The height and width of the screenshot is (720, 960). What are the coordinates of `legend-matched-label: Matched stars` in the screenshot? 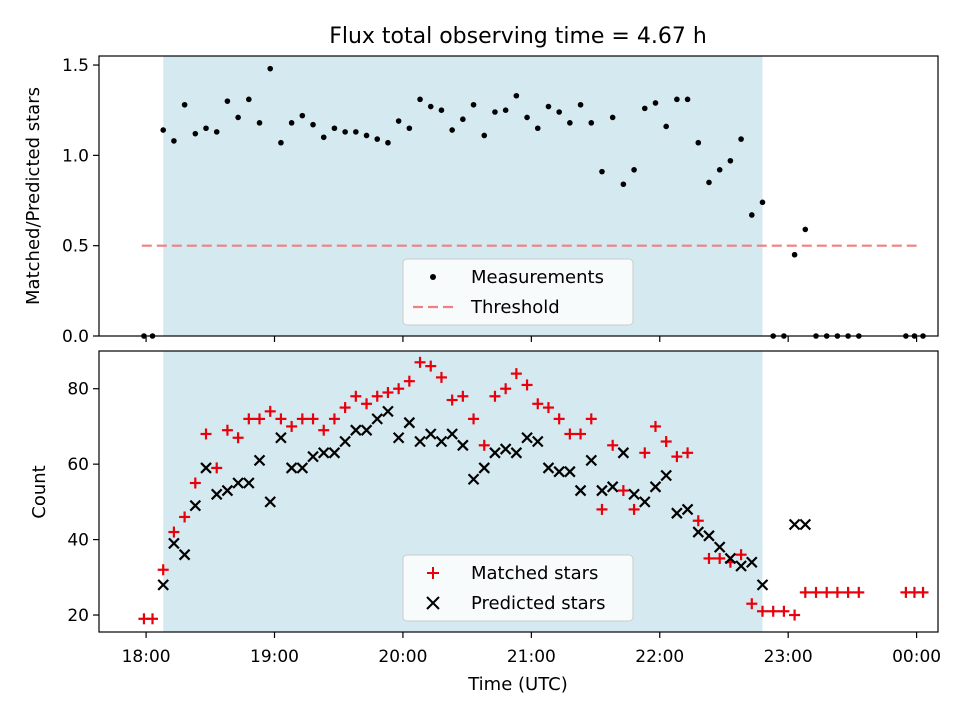 It's located at (534, 573).